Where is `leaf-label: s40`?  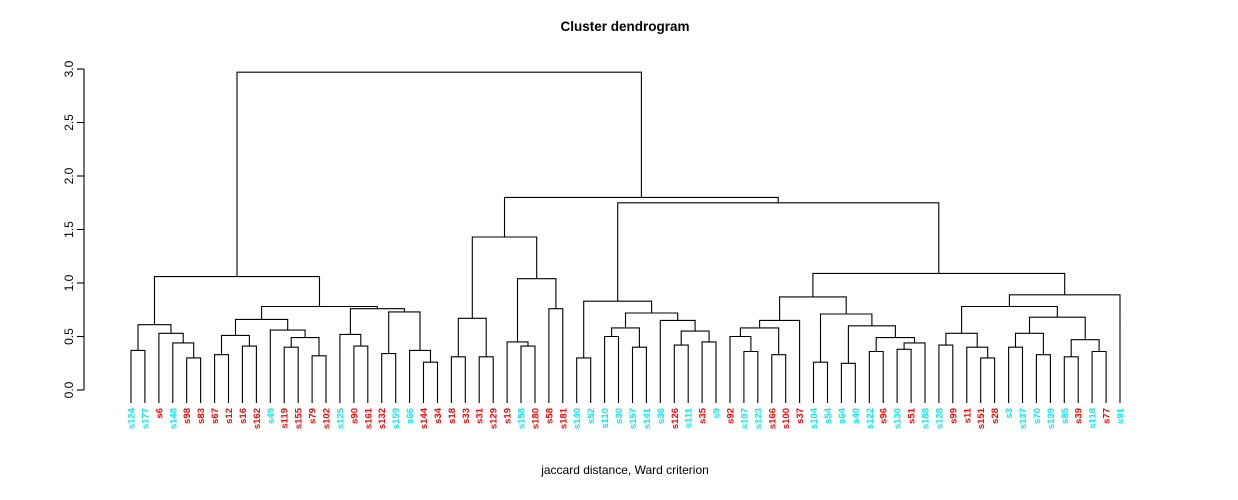 leaf-label: s40 is located at coordinates (856, 416).